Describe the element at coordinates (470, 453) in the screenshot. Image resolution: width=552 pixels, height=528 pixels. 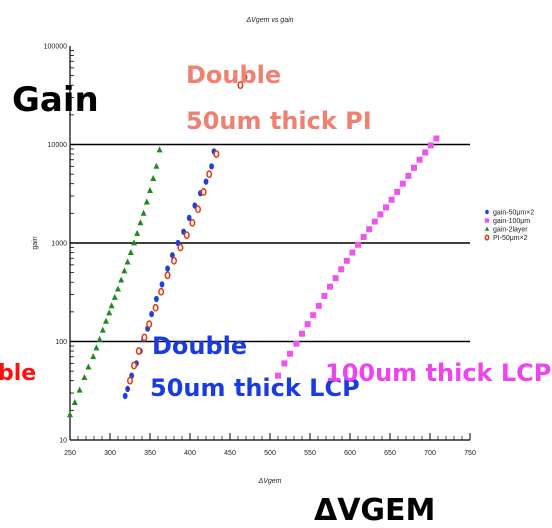
I see `x-tick-label: 750` at that location.